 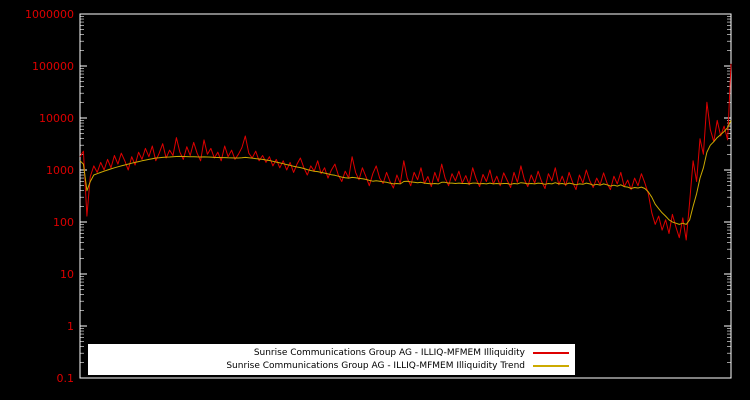 I want to click on y-tick-label: 100, so click(x=63, y=222).